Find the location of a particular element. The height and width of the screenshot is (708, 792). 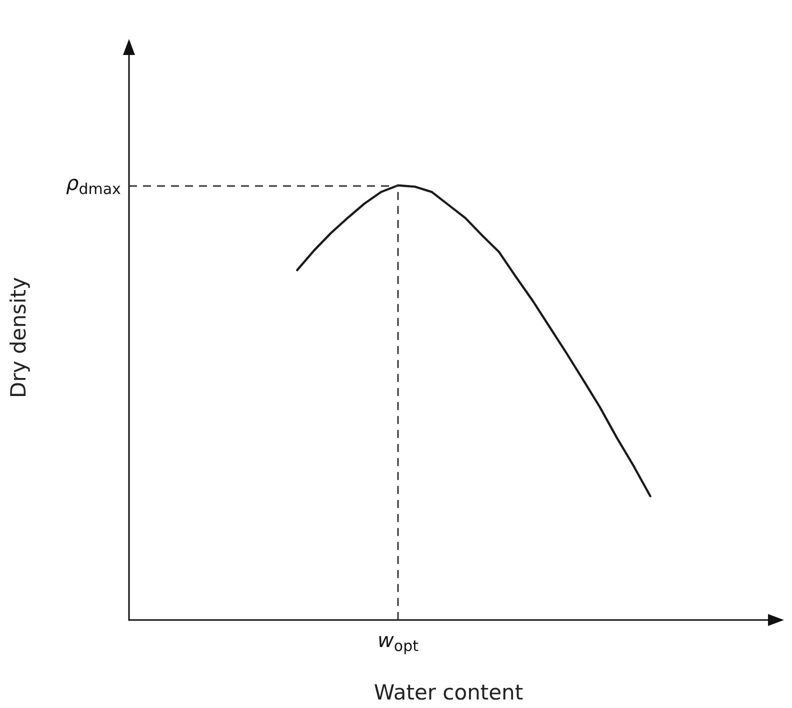

x-axis-title: Water content is located at coordinates (449, 692).